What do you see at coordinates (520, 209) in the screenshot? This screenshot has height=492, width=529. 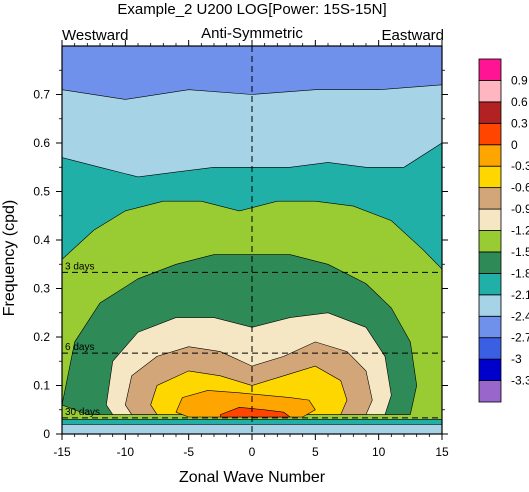 I see `colorbar-label: -0.9` at bounding box center [520, 209].